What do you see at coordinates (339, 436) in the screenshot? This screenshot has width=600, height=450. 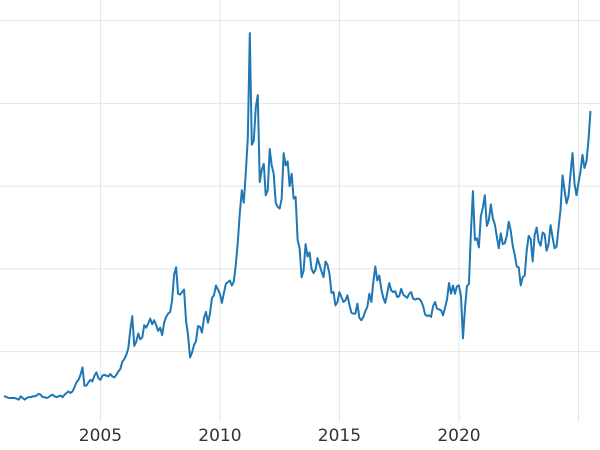 I see `x-axis-tick-label: 2015` at bounding box center [339, 436].